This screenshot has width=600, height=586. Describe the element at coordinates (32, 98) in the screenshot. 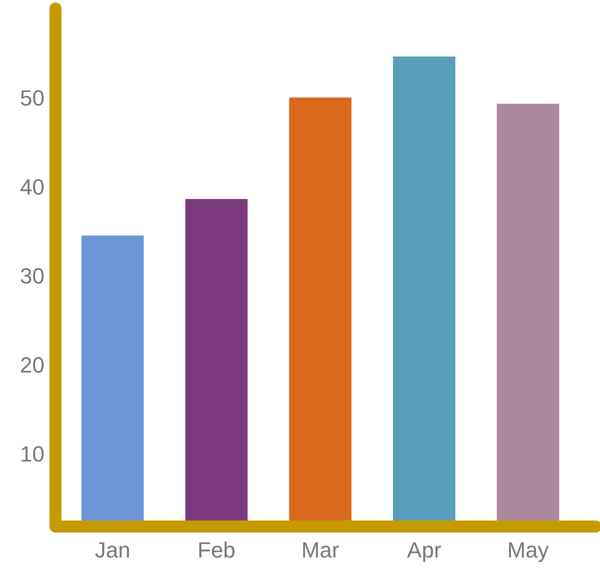

I see `y-tick-label: 50` at that location.